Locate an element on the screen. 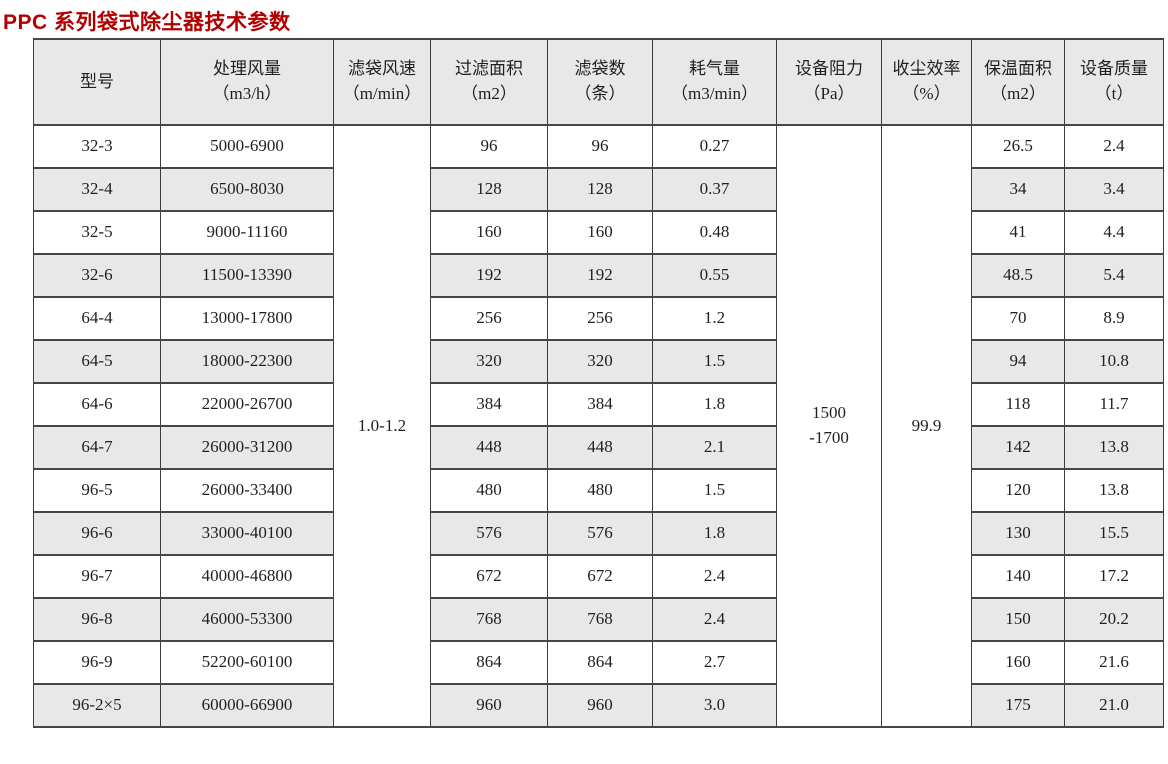 This screenshot has width=1168, height=764. resistance-value-line1: 1500 is located at coordinates (829, 413).